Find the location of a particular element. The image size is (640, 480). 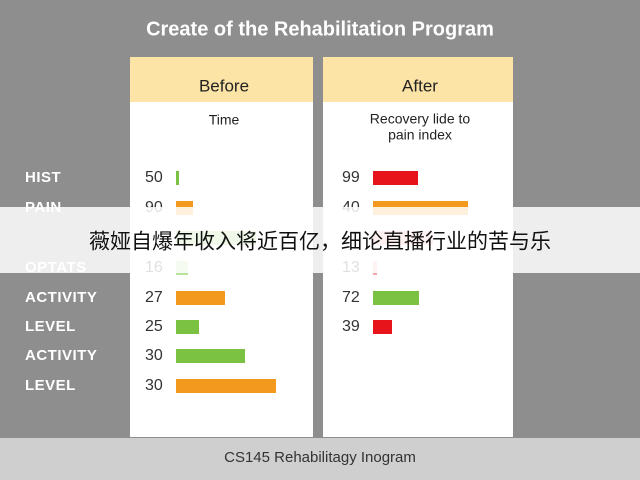

after-value: 99 is located at coordinates (351, 177).